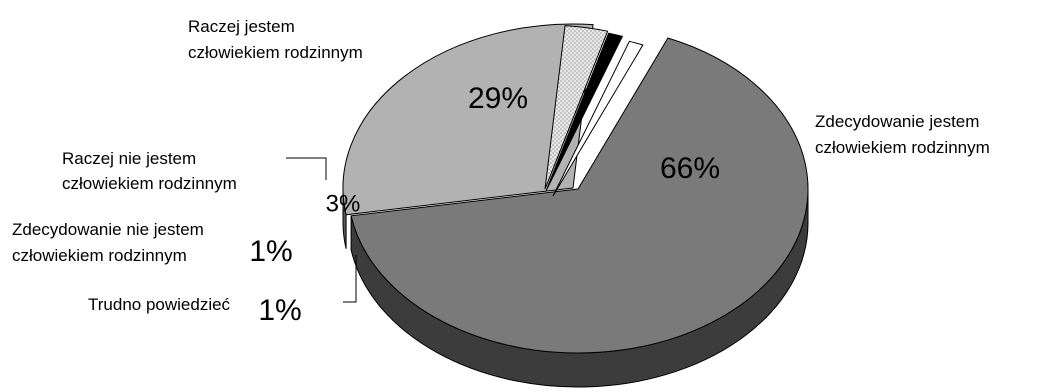 The image size is (1047, 392). What do you see at coordinates (690, 168) in the screenshot?
I see `slice-value-label: 66%` at bounding box center [690, 168].